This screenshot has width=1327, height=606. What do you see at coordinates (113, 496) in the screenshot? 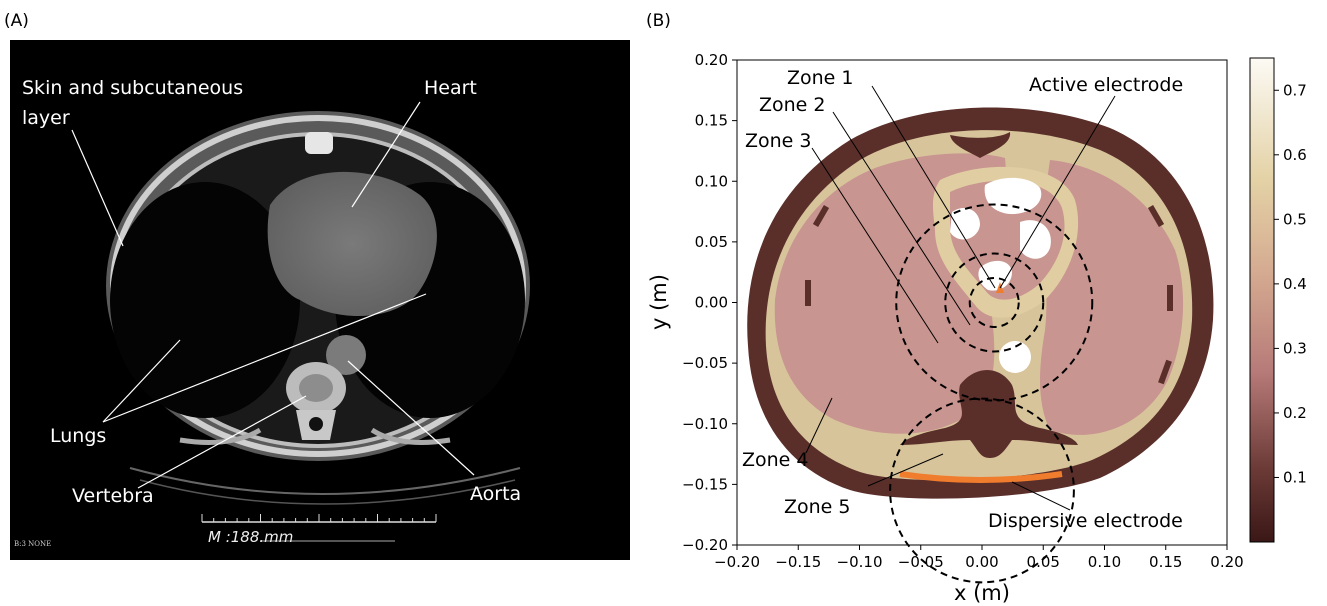
I see `label-vertebra: Vertebra` at bounding box center [113, 496].